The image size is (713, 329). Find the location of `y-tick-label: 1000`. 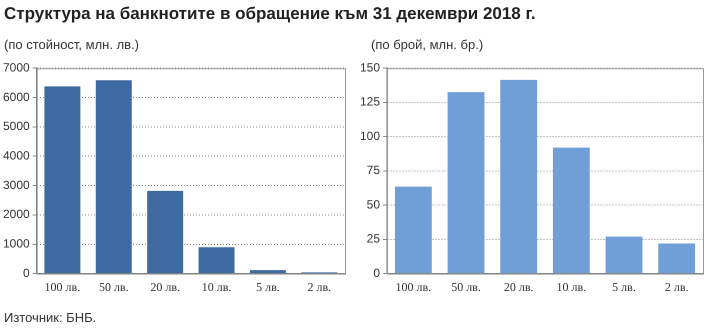

y-tick-label: 1000 is located at coordinates (16, 243).